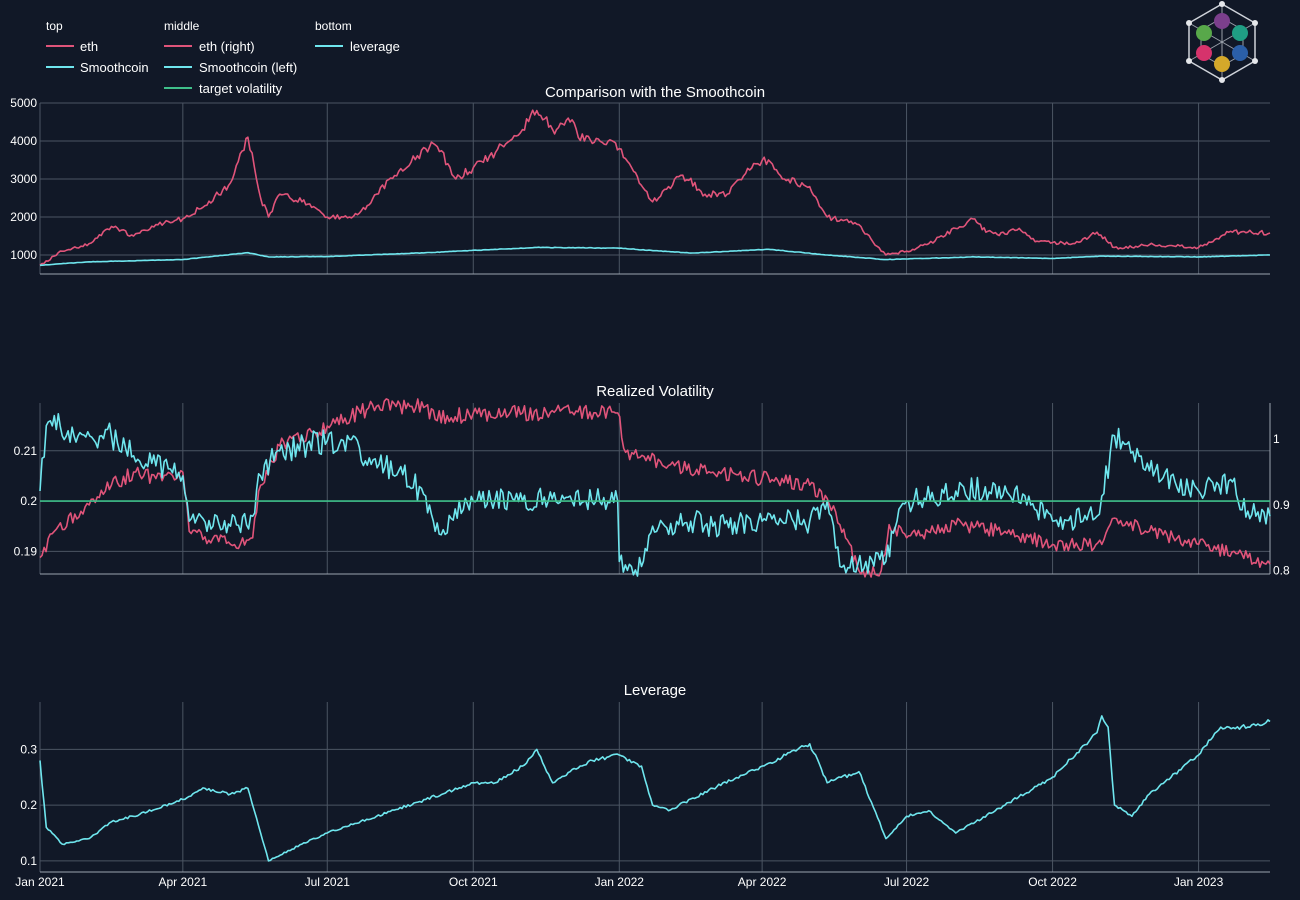  Describe the element at coordinates (40, 882) in the screenshot. I see `x-tick-label: Jan 2021` at that location.